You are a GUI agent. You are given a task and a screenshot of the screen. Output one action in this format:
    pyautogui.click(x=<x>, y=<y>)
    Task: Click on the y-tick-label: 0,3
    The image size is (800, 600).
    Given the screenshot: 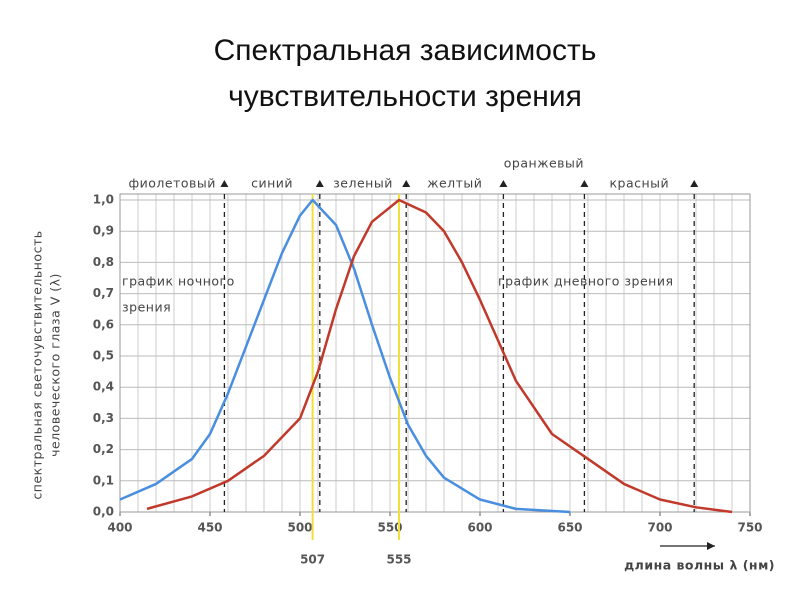 What is the action you would take?
    pyautogui.click(x=103, y=418)
    